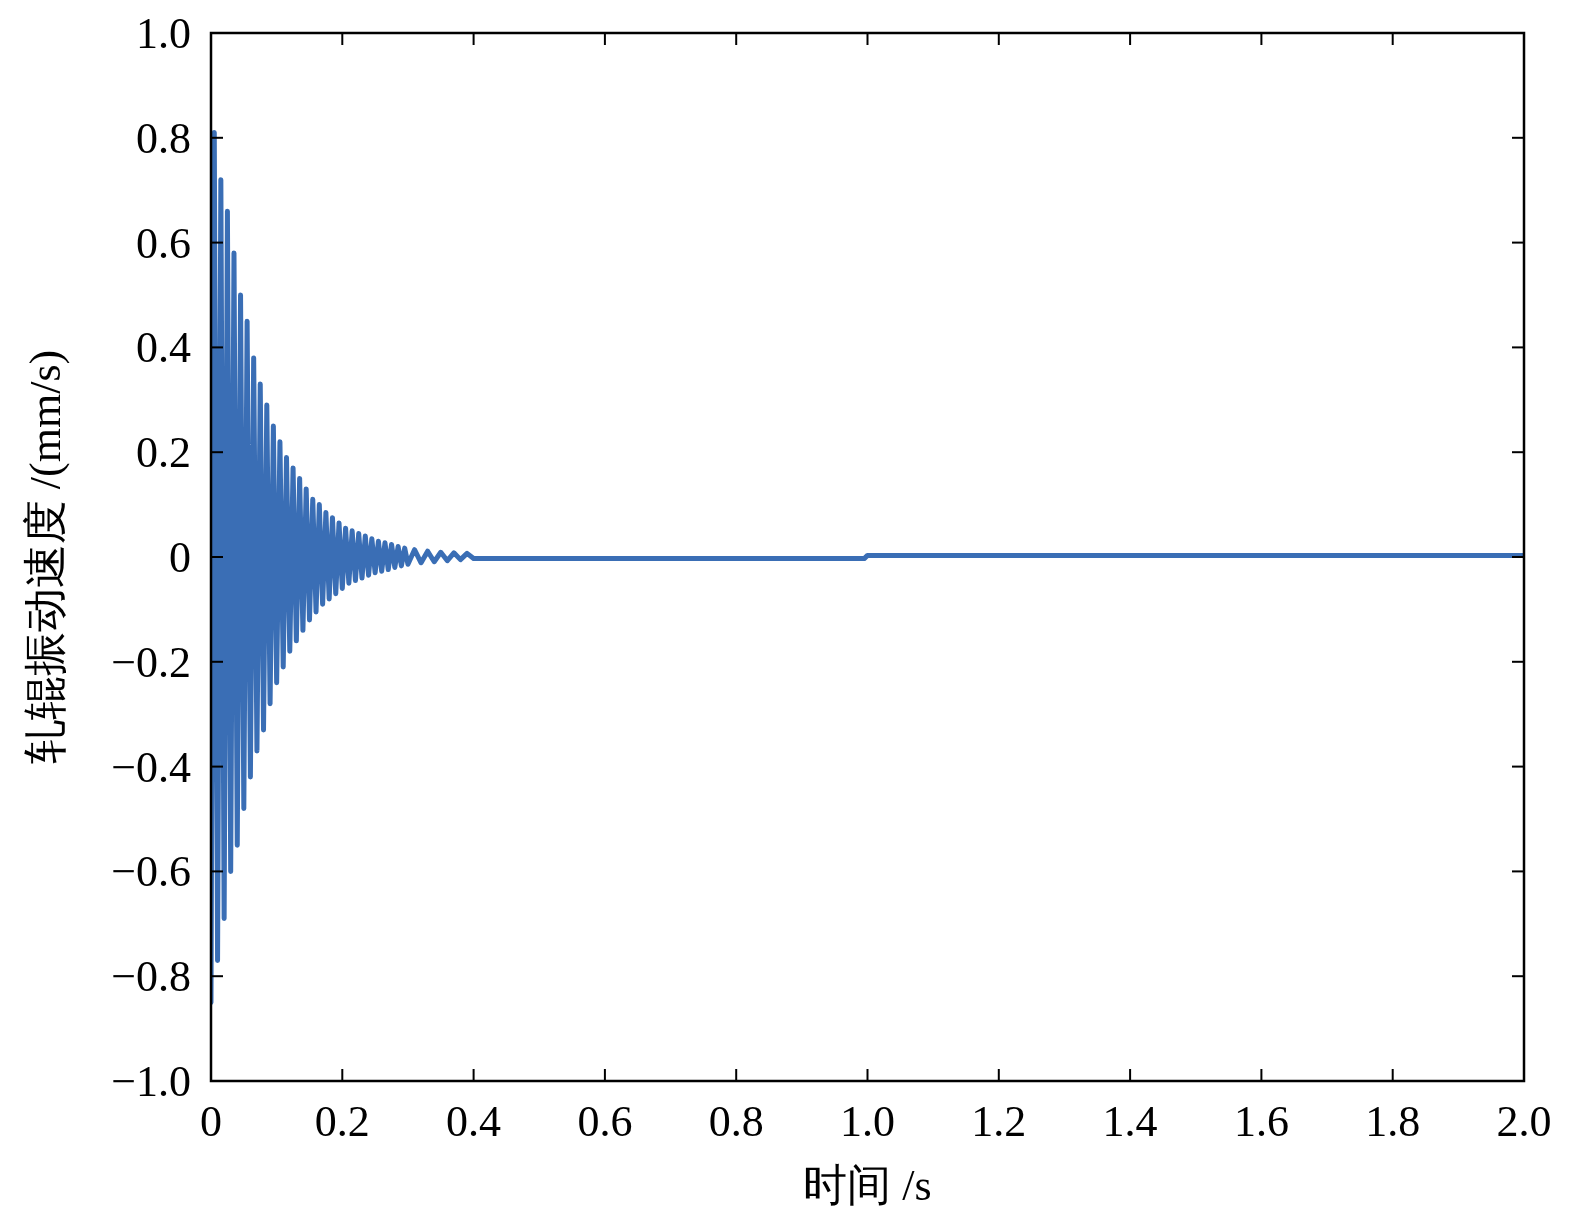 Image resolution: width=1575 pixels, height=1220 pixels. I want to click on y-axis-title: 轧辊振动速度 /(mm/s), so click(45, 557).